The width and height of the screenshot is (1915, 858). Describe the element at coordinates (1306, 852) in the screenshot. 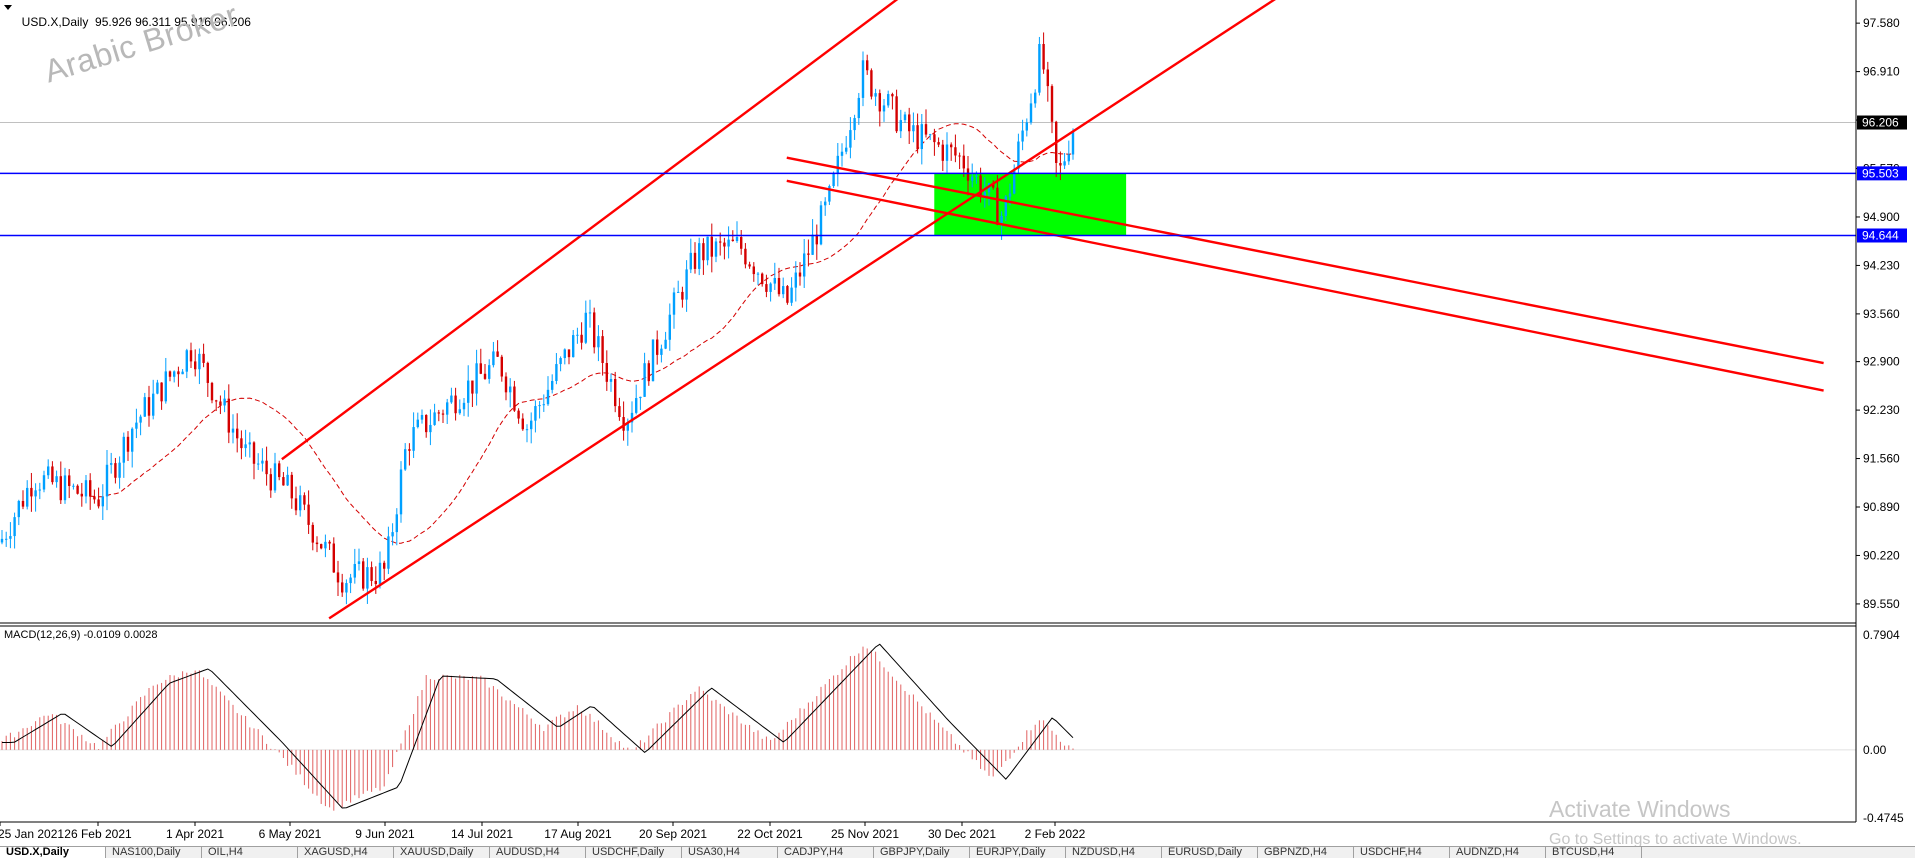

I see `chart-tab: GBPNZD,H4` at that location.